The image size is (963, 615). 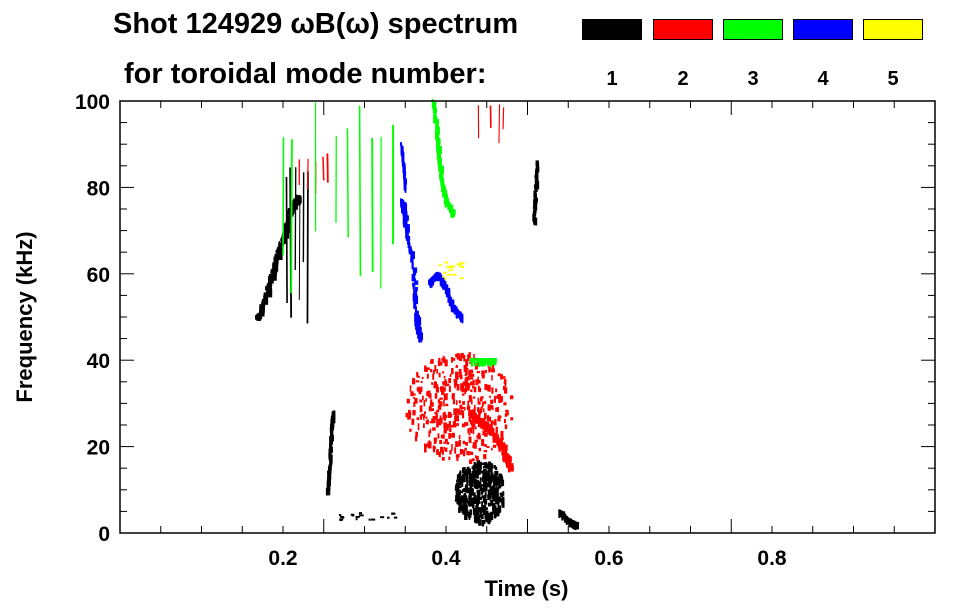 I want to click on mode-5-feature, so click(x=451, y=270).